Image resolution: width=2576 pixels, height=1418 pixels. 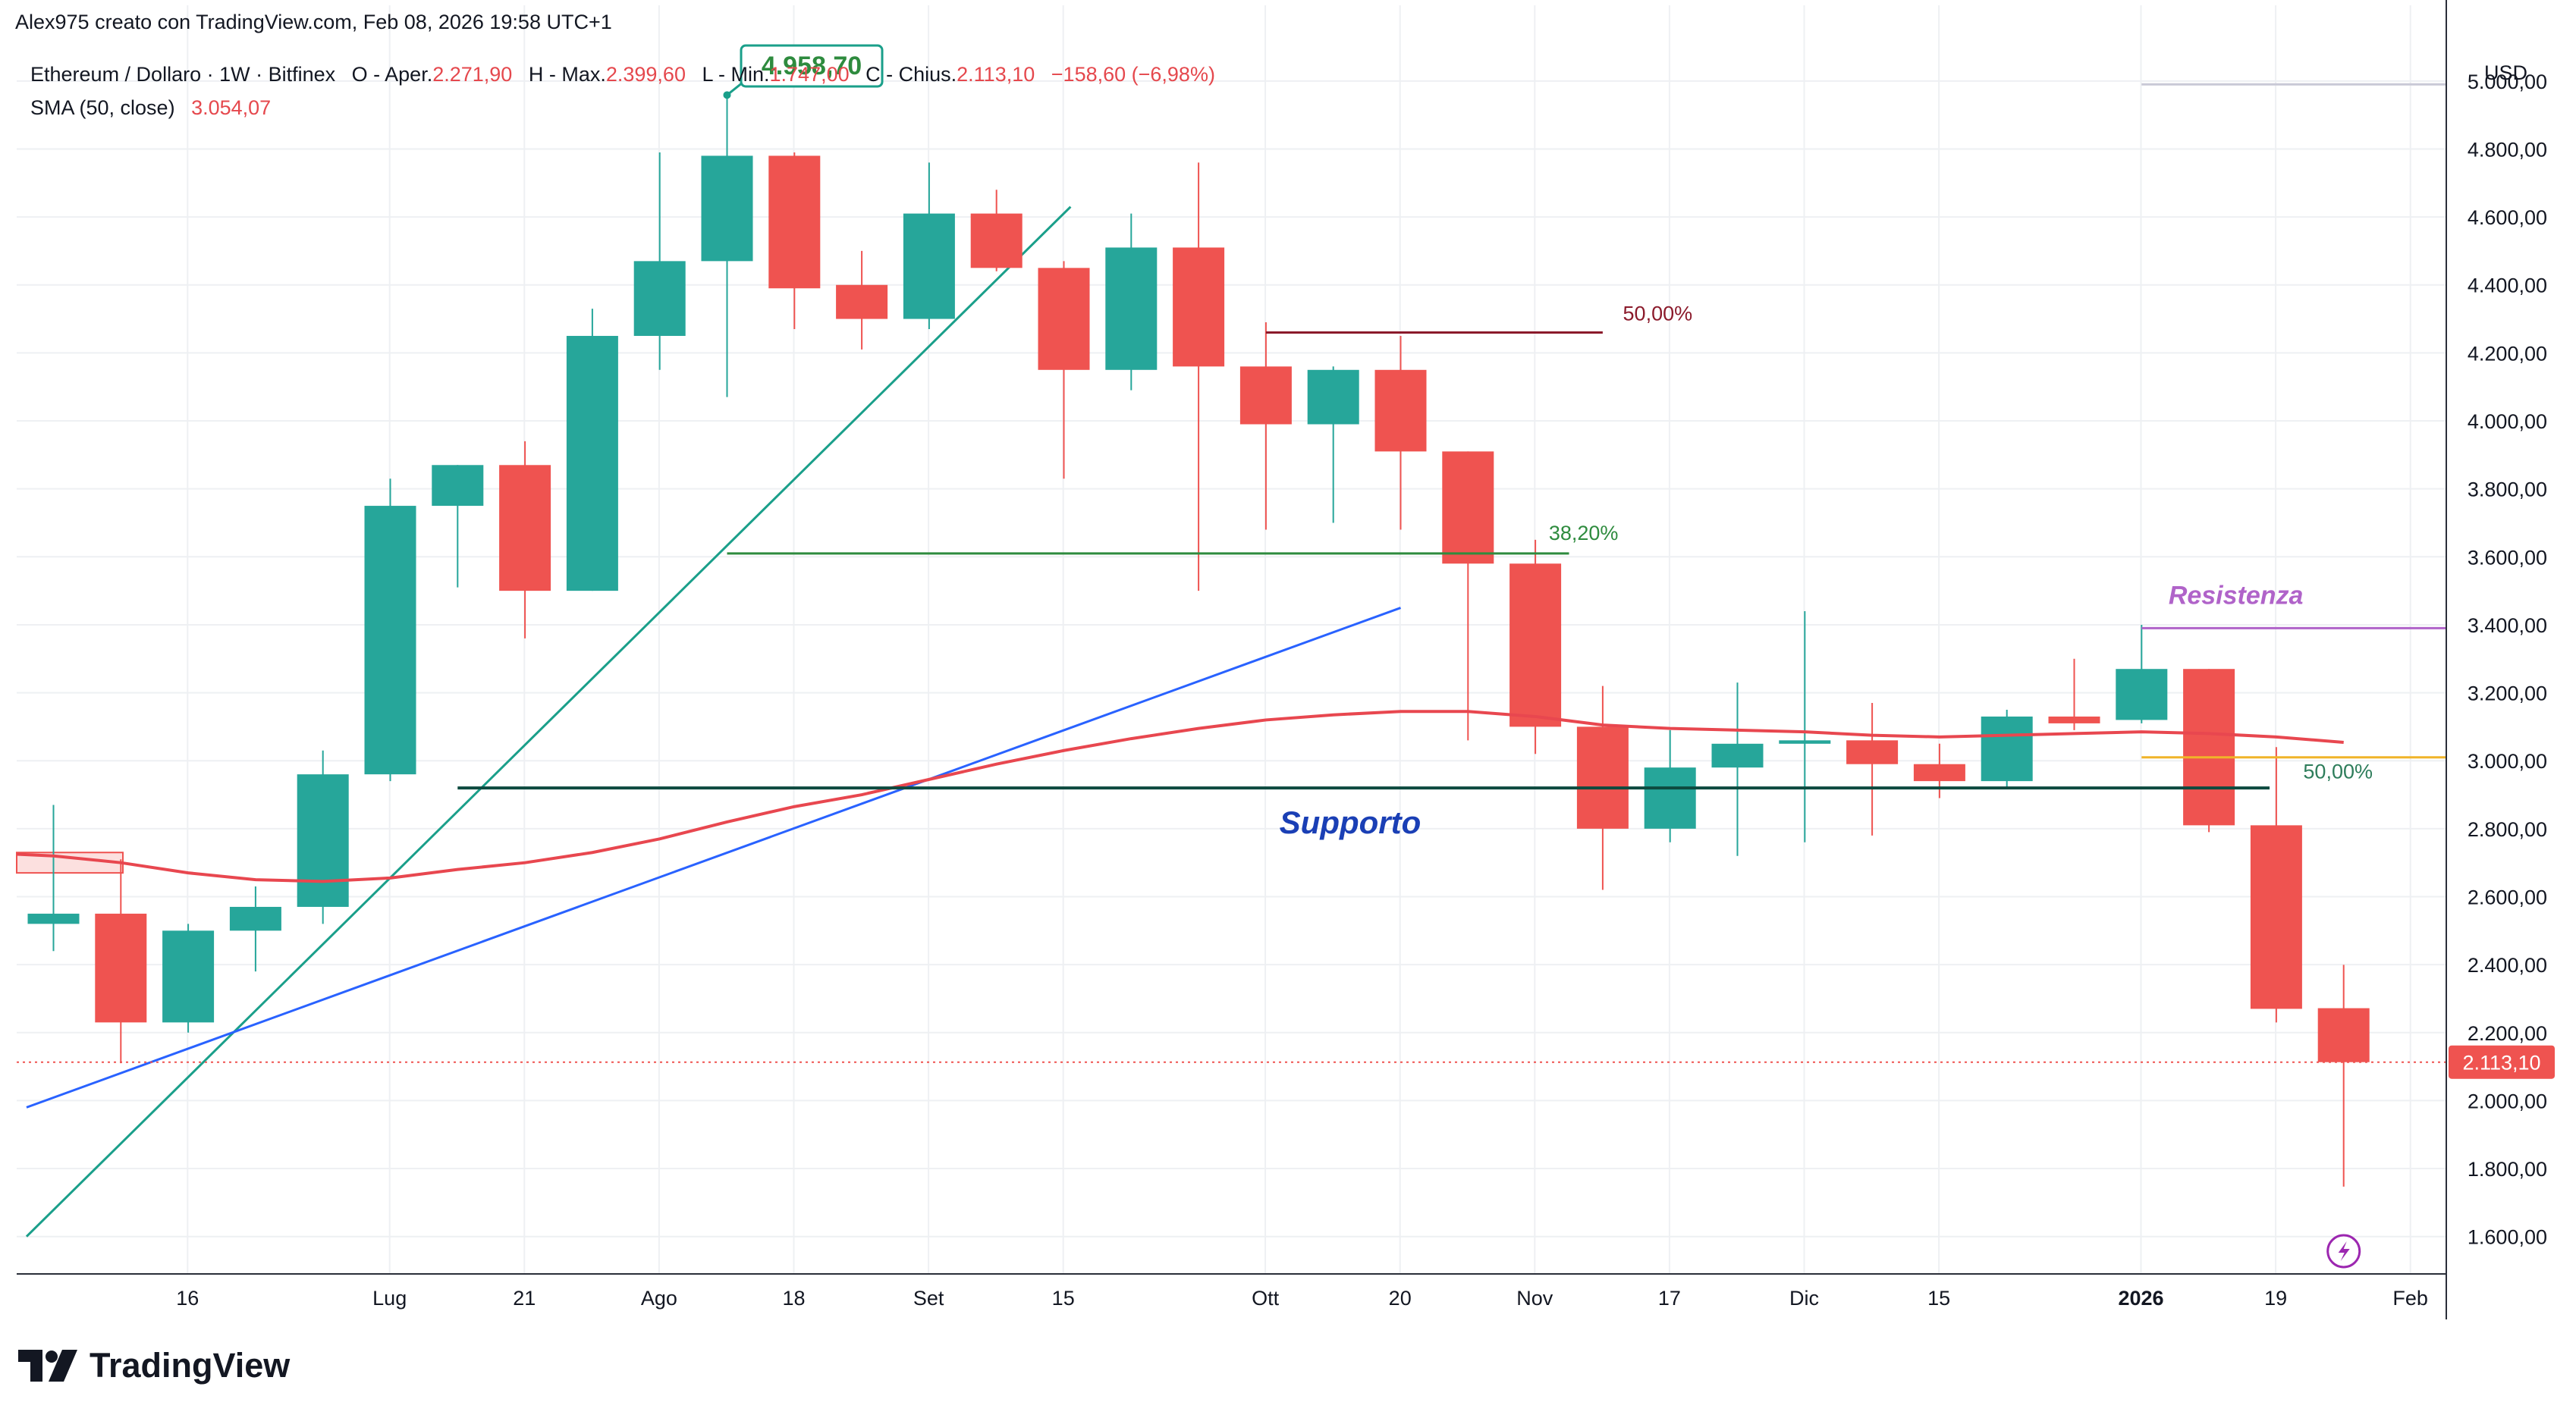 What do you see at coordinates (793, 1298) in the screenshot?
I see `time-tick-label: 18` at bounding box center [793, 1298].